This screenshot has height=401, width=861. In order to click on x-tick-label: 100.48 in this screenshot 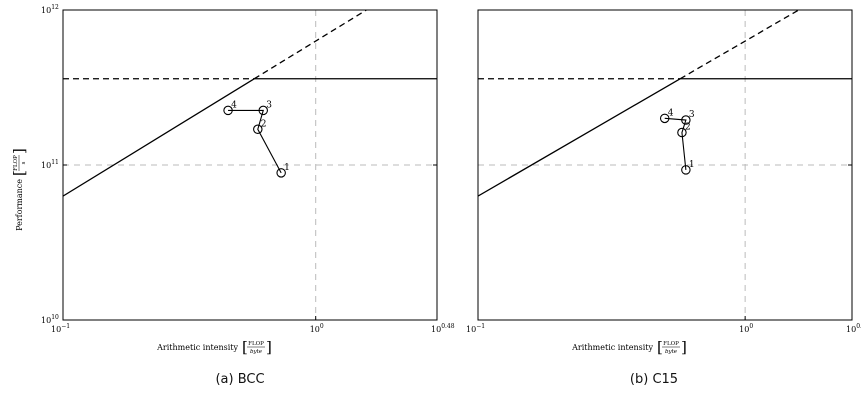, I will do `click(443, 328)`.